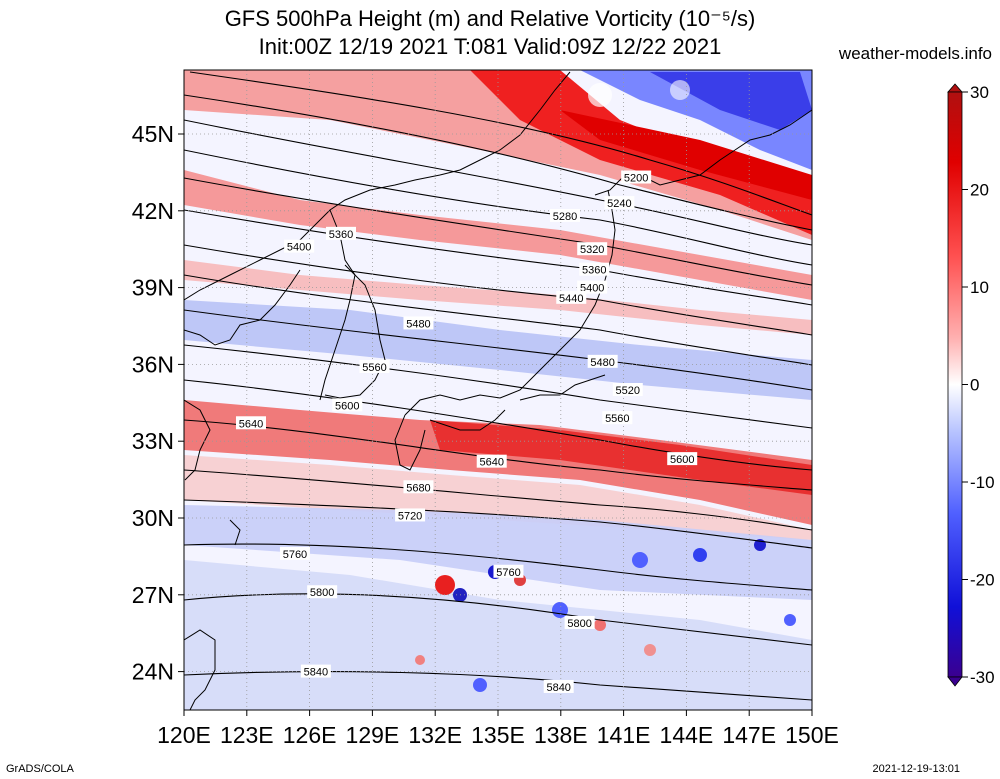 This screenshot has width=1000, height=779. I want to click on contour-label-text: 5400, so click(299, 248).